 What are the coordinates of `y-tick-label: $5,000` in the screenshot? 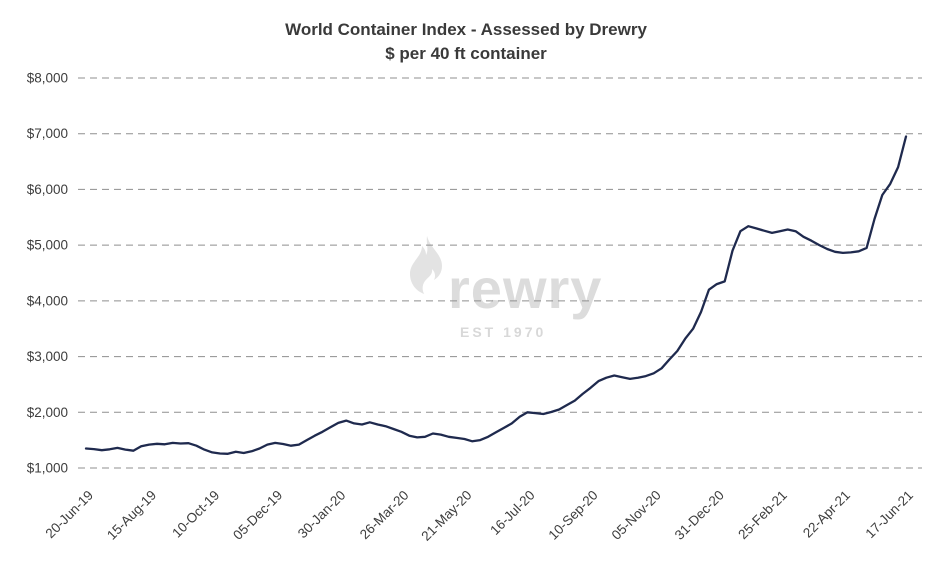 It's located at (47, 245).